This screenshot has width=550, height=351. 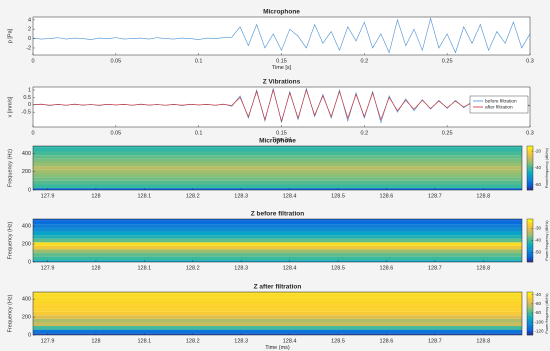 What do you see at coordinates (26, 318) in the screenshot?
I see `y-tick-label: 200` at bounding box center [26, 318].